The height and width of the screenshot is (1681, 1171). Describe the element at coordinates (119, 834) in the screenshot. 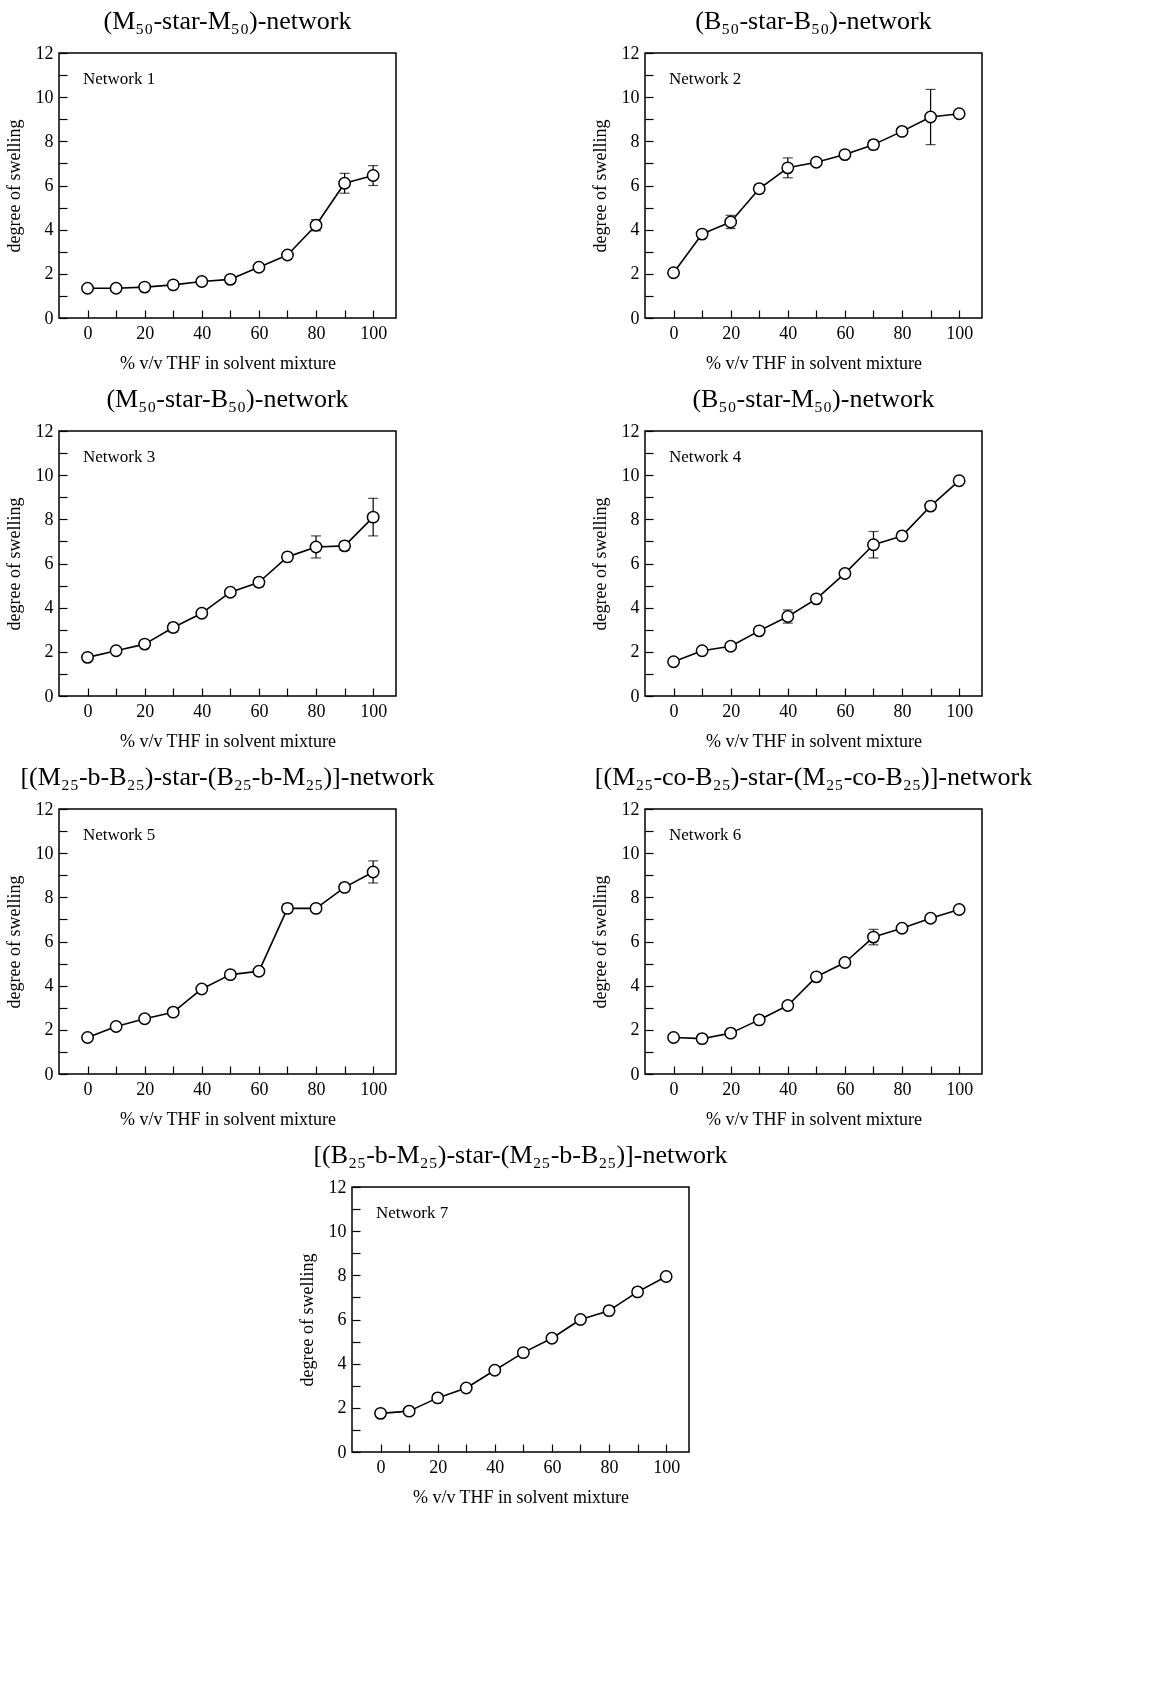

I see `annotation: Network 5` at that location.